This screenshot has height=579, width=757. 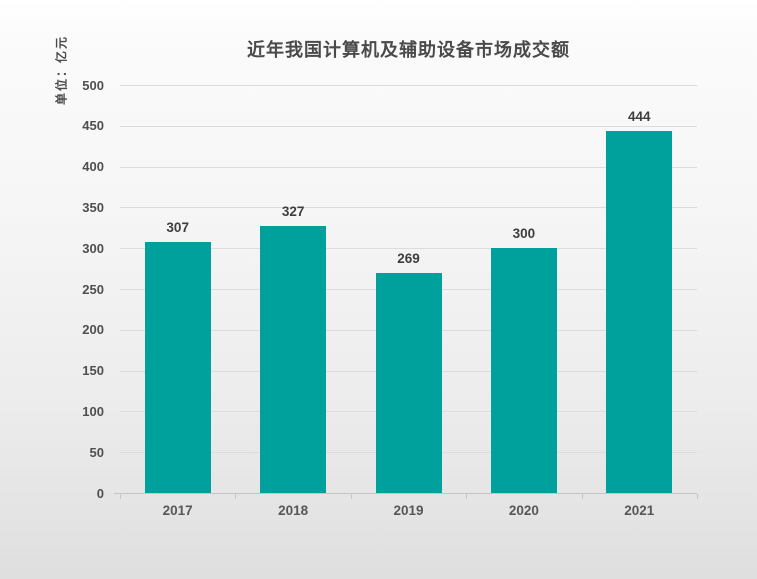 What do you see at coordinates (524, 234) in the screenshot?
I see `bar-value-label: 300` at bounding box center [524, 234].